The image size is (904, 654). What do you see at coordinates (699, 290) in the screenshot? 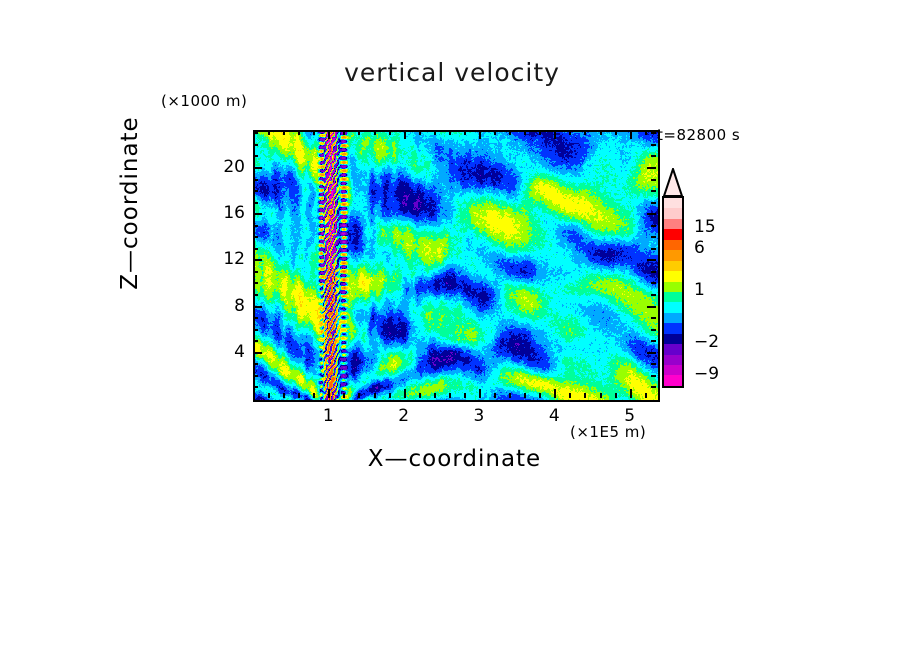
I see `colorbar-tick-label: 1` at bounding box center [699, 290].